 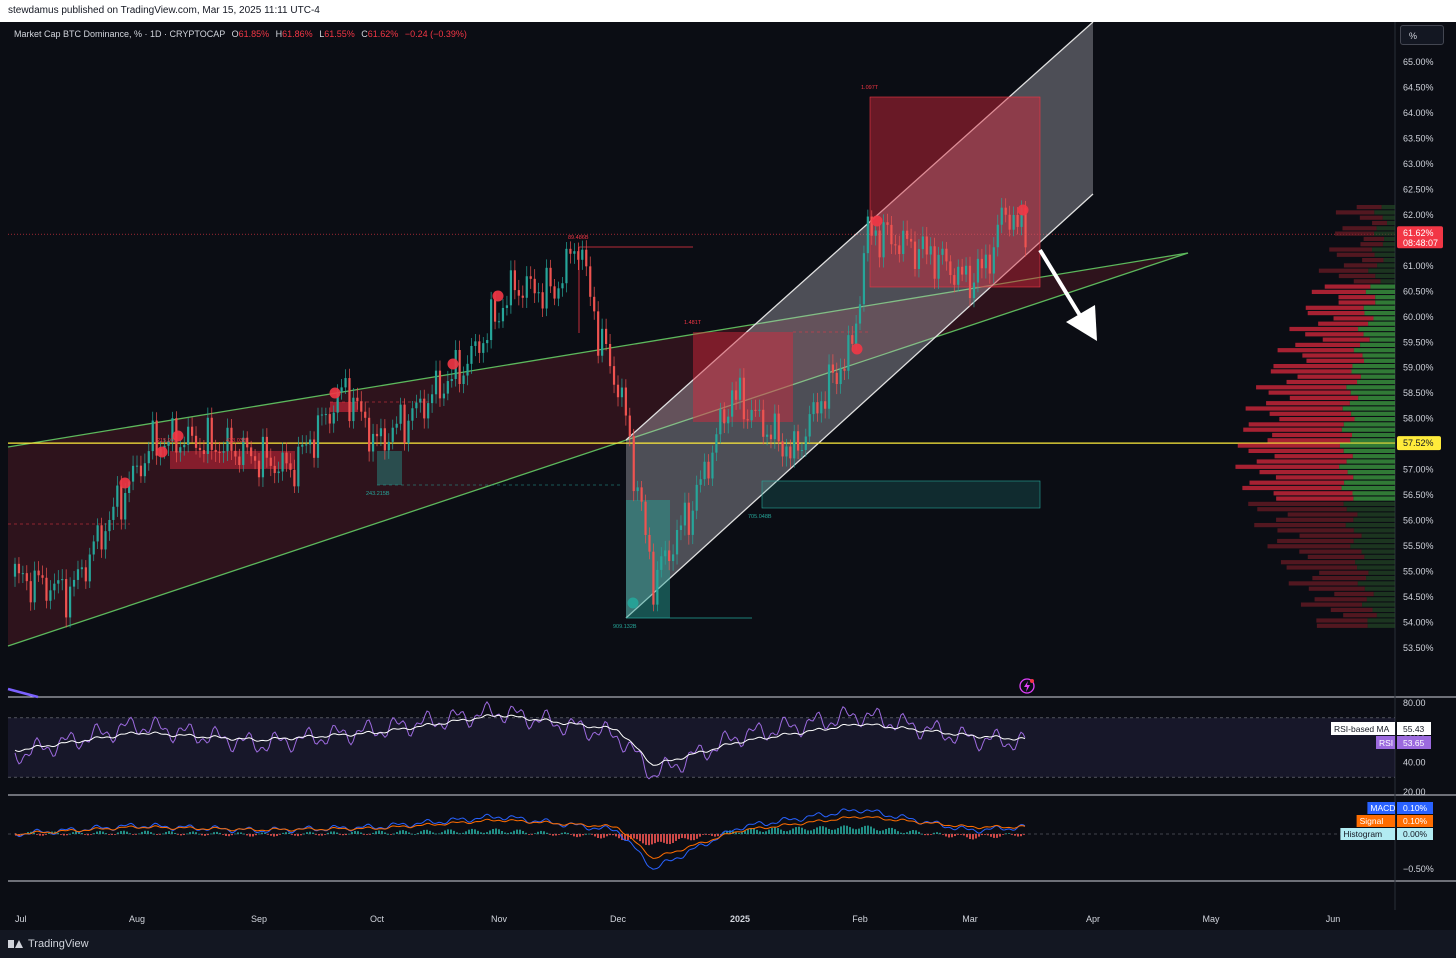 What do you see at coordinates (58, 944) in the screenshot?
I see `footer-brand: TradingView` at bounding box center [58, 944].